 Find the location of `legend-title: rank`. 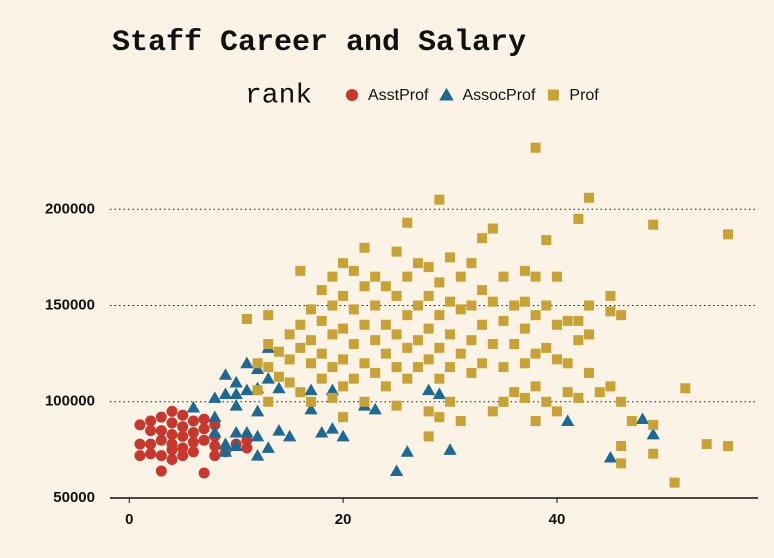

legend-title: rank is located at coordinates (278, 95).